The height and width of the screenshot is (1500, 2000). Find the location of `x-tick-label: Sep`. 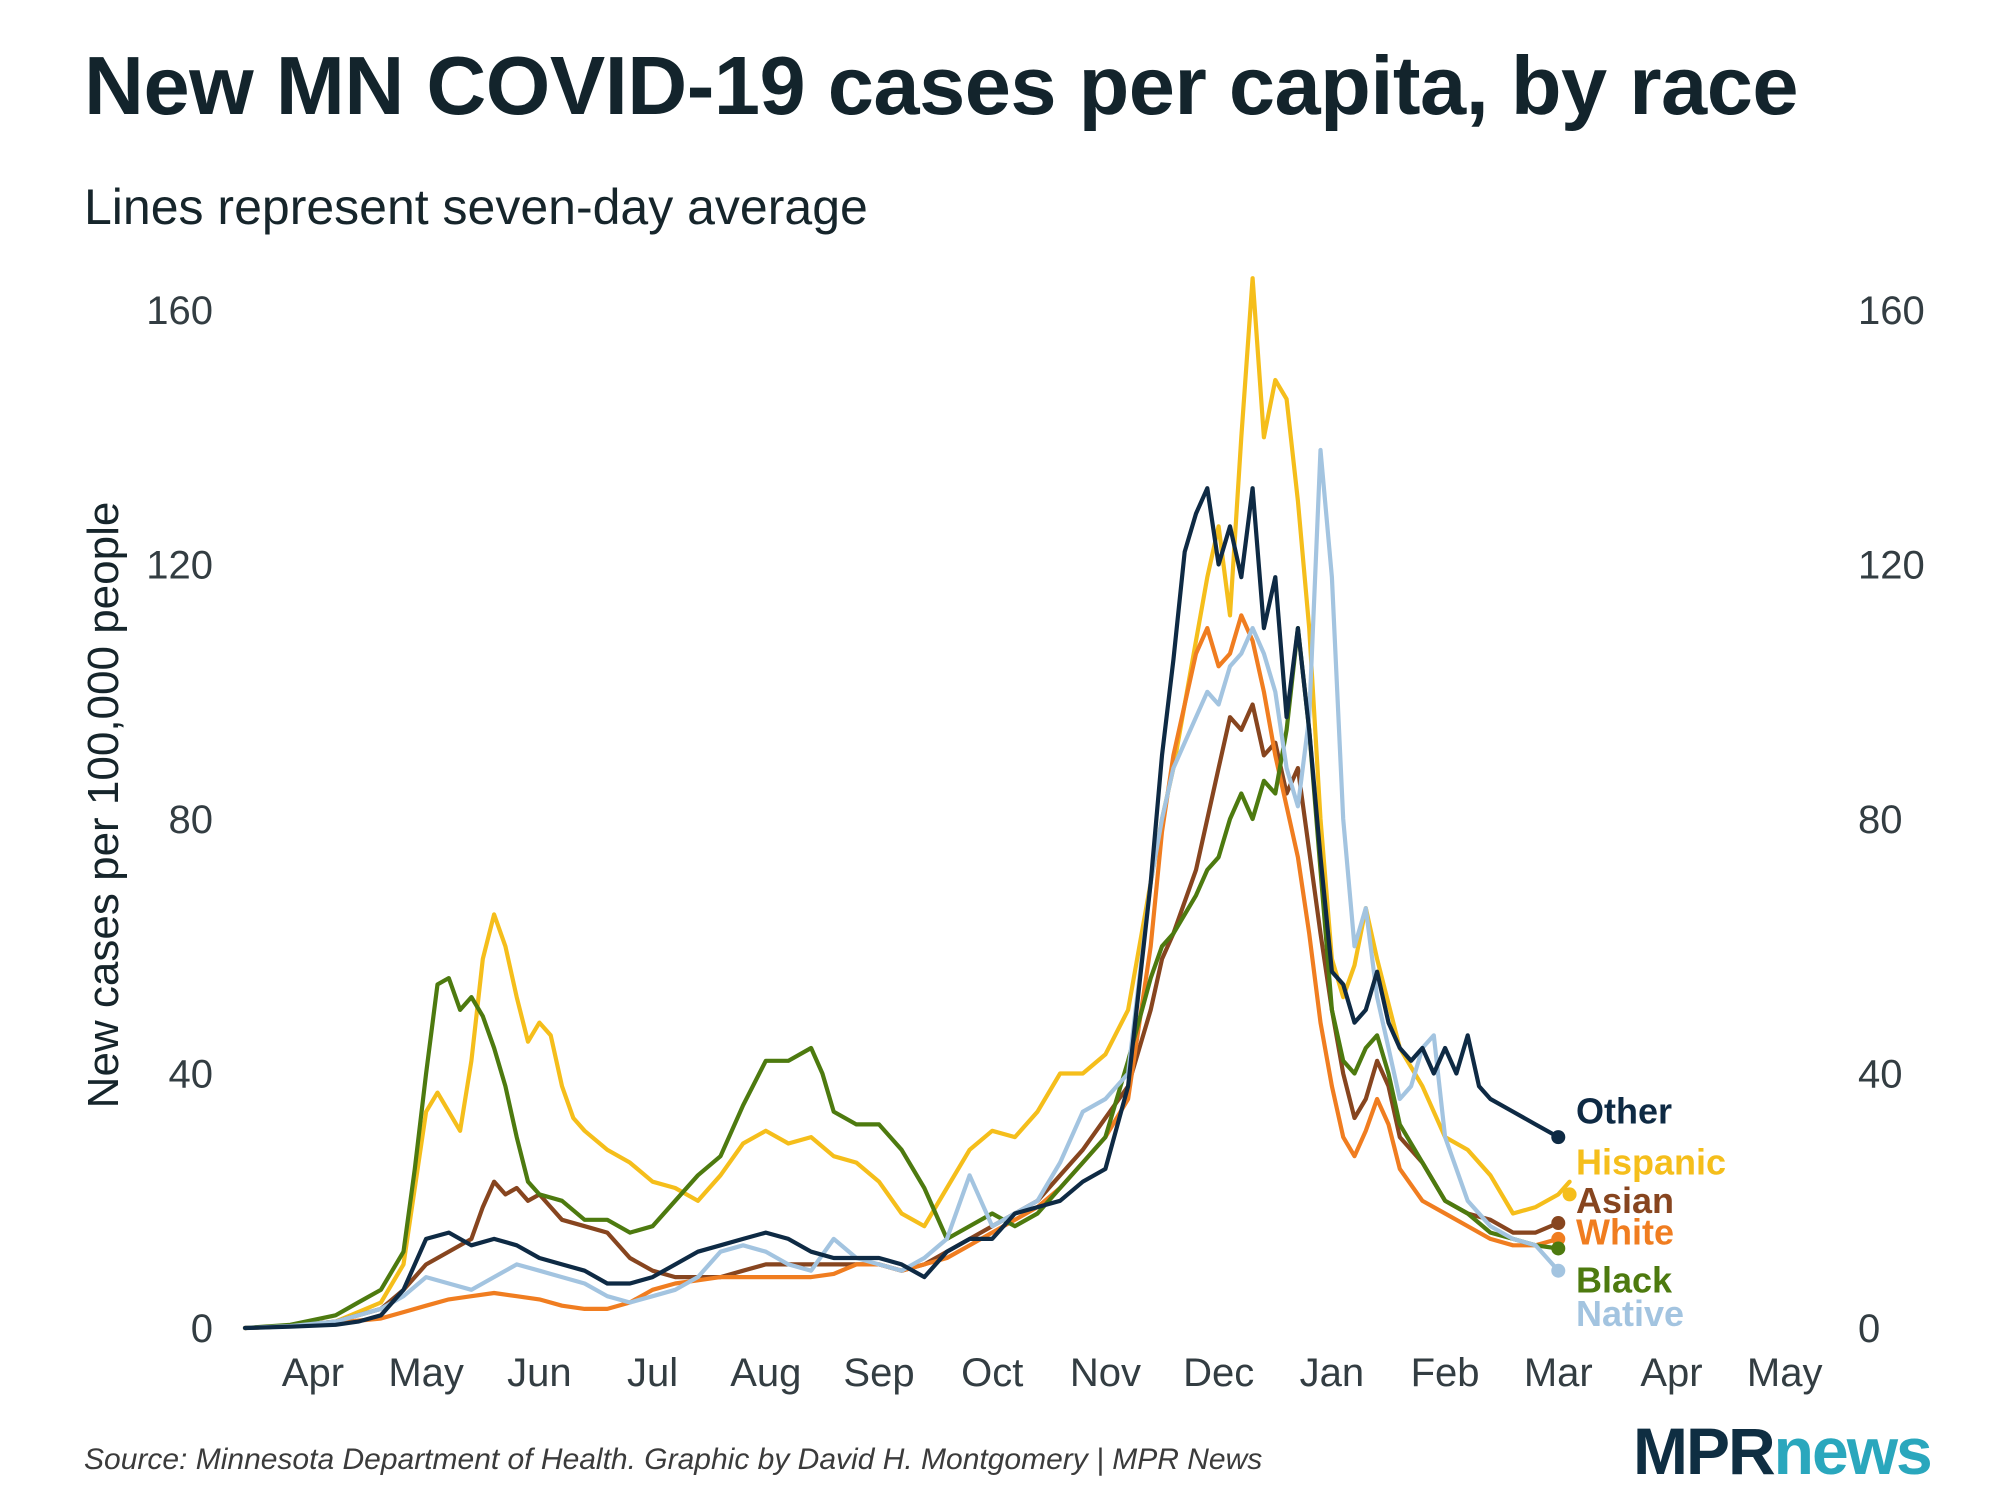

x-tick-label: Sep is located at coordinates (878, 1373).